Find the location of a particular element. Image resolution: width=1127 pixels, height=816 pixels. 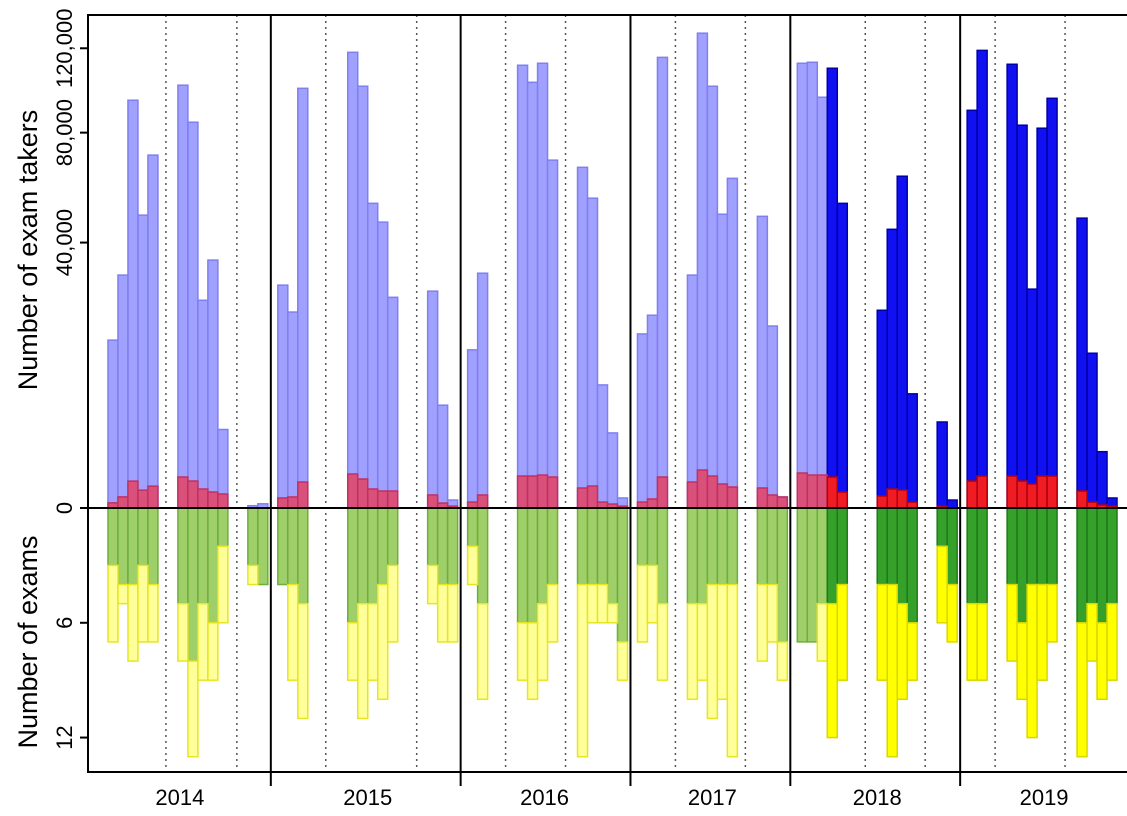

y2-axis-title: Number of exams is located at coordinates (28, 641).